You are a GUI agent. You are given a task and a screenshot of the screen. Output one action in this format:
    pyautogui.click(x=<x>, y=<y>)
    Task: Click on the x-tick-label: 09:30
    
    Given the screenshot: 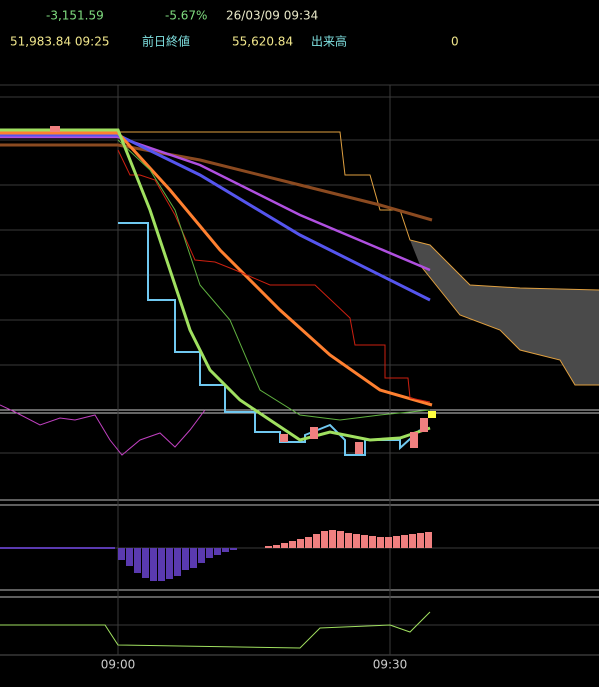 What is the action you would take?
    pyautogui.click(x=390, y=665)
    